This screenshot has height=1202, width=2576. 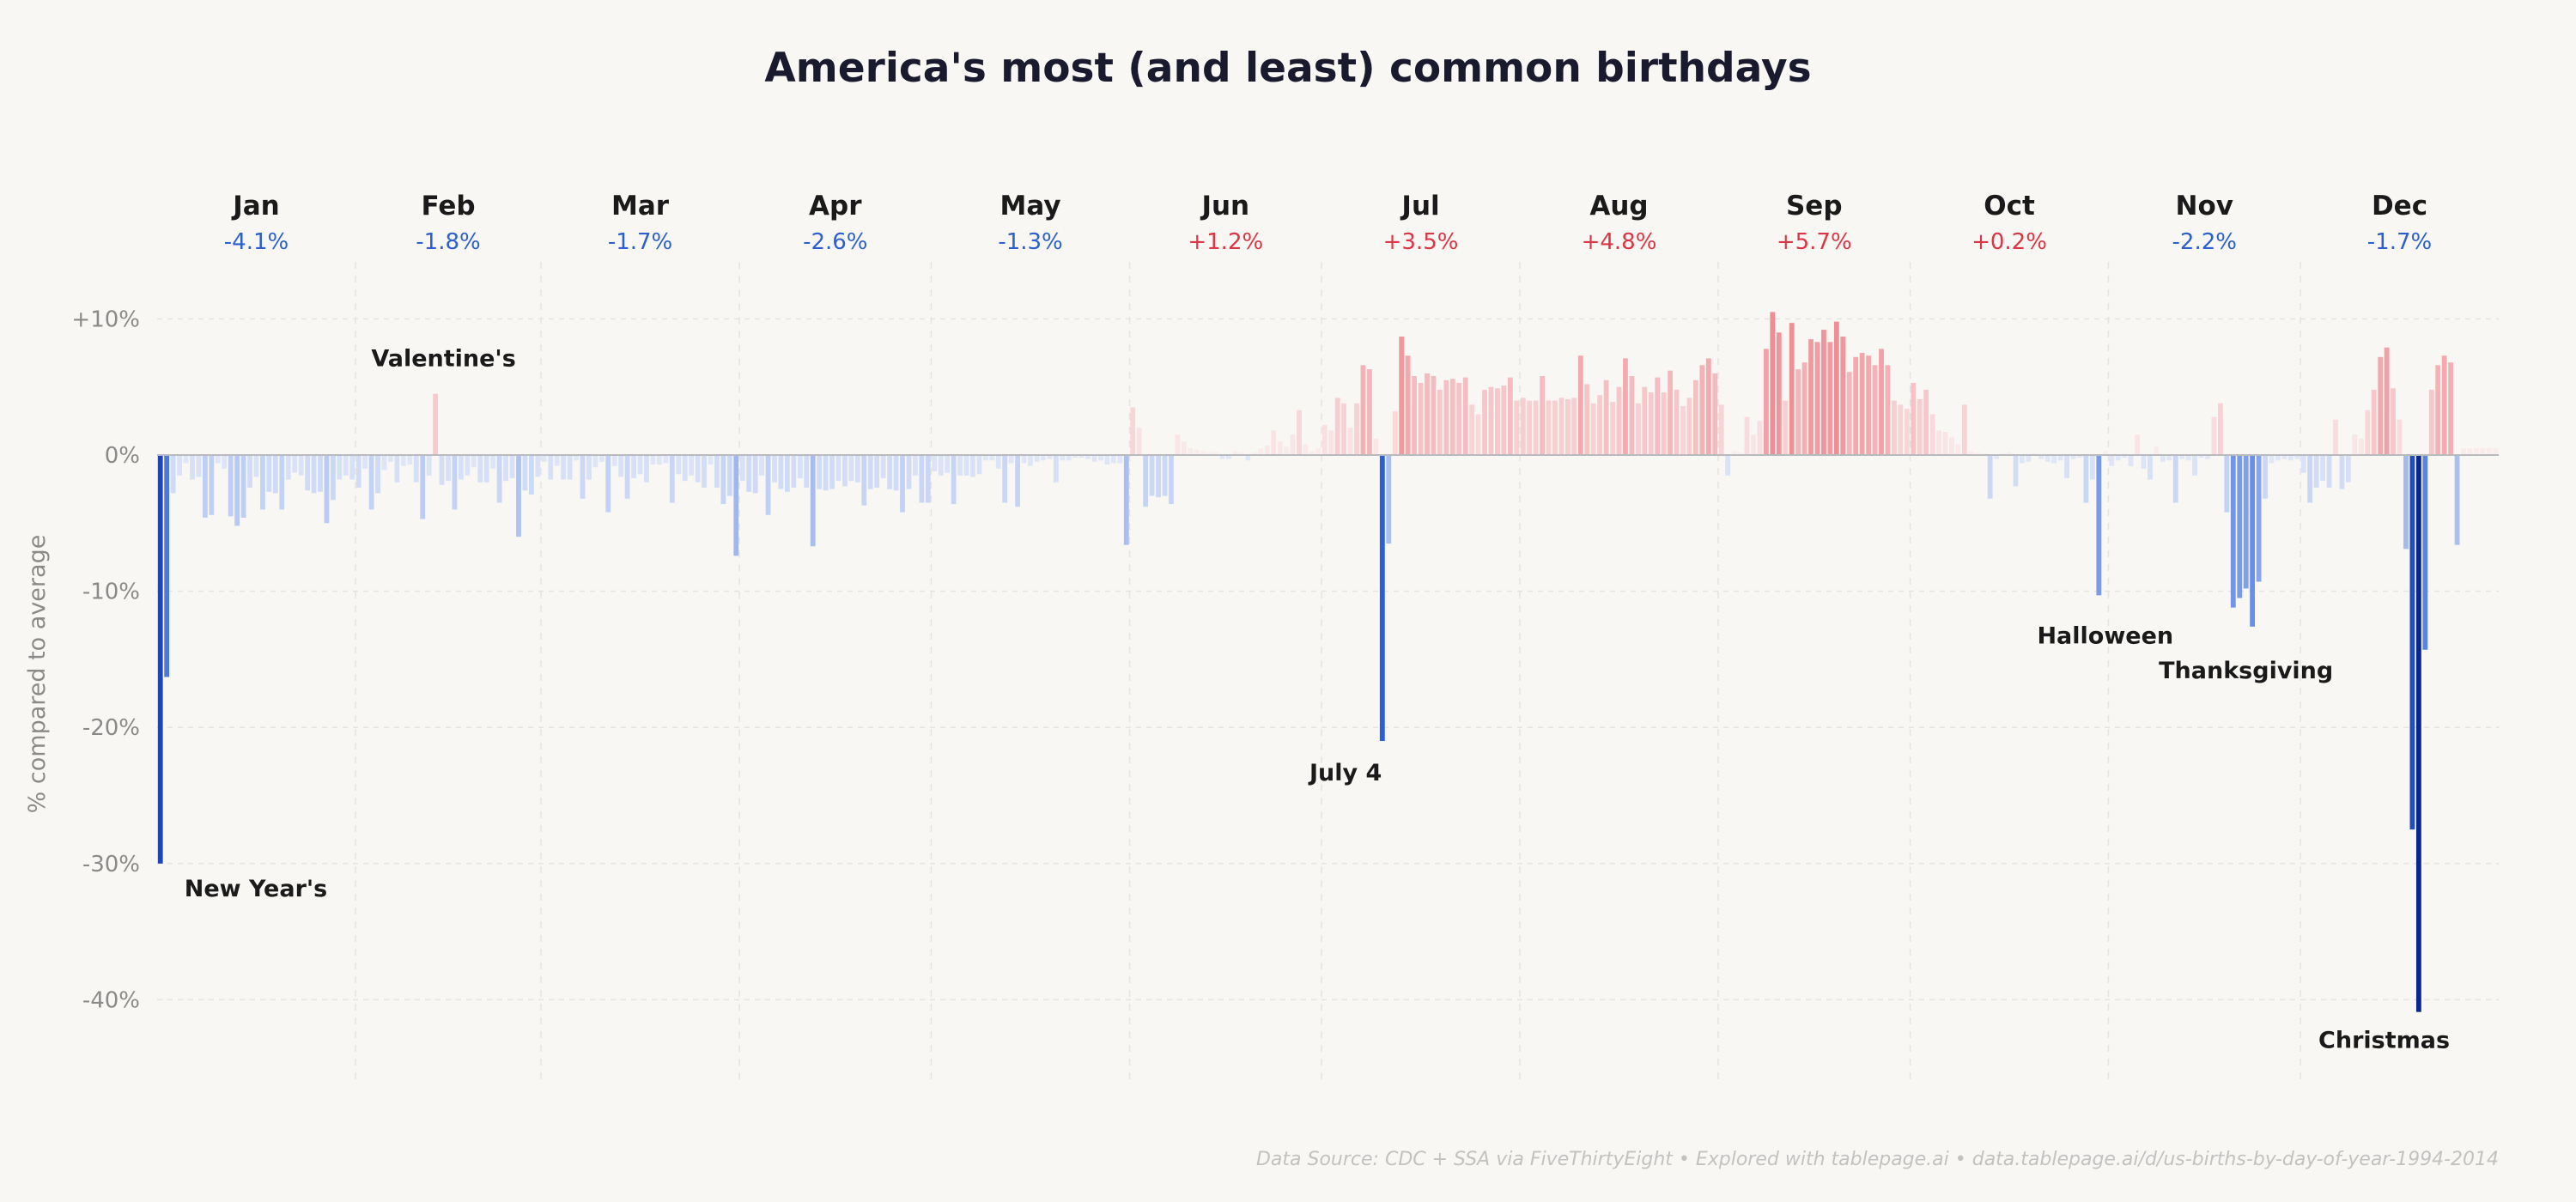 What do you see at coordinates (835, 206) in the screenshot?
I see `month-label: Apr` at bounding box center [835, 206].